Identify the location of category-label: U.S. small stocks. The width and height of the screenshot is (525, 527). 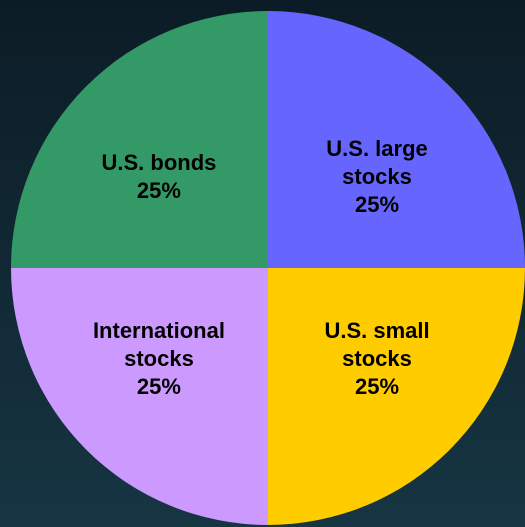
(377, 344).